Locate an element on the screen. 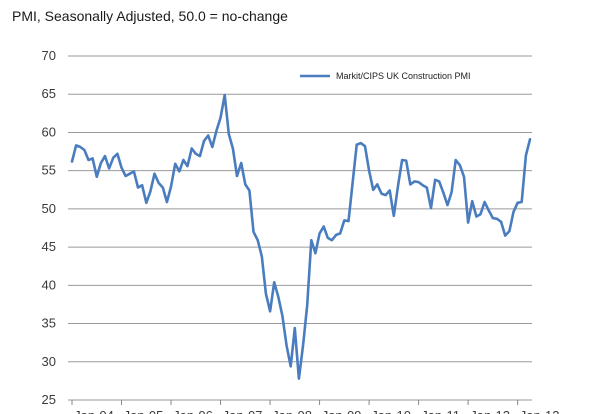  y-tick-label: 45 is located at coordinates (49, 246).